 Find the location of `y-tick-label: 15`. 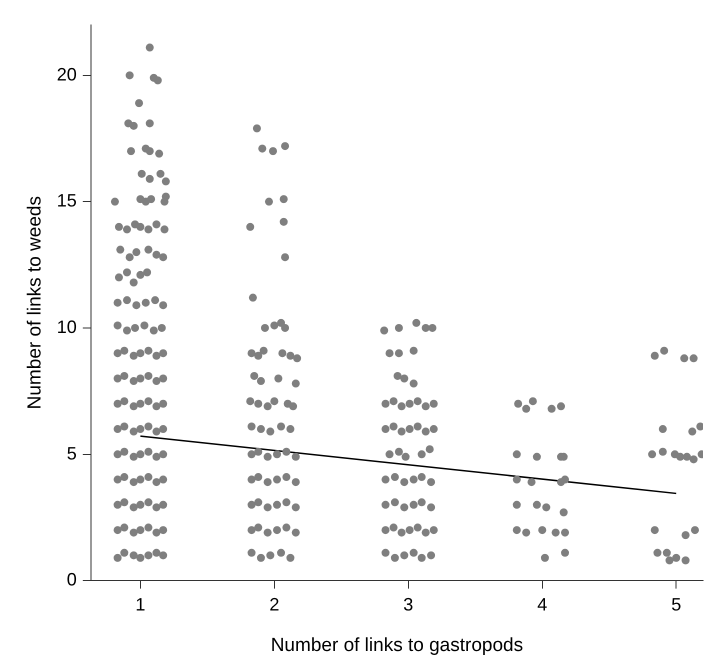

y-tick-label: 15 is located at coordinates (66, 200).